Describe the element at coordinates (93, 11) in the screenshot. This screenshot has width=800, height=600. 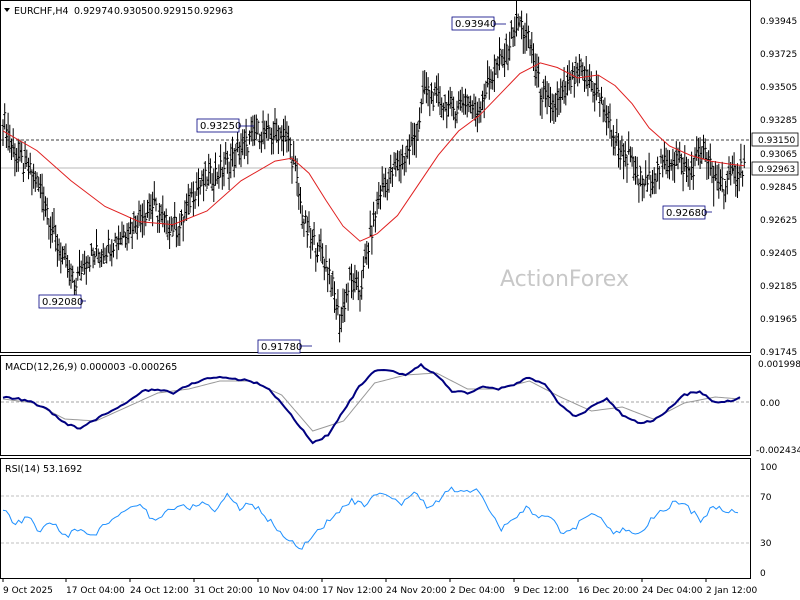
I see `open-value: 0.92974` at that location.